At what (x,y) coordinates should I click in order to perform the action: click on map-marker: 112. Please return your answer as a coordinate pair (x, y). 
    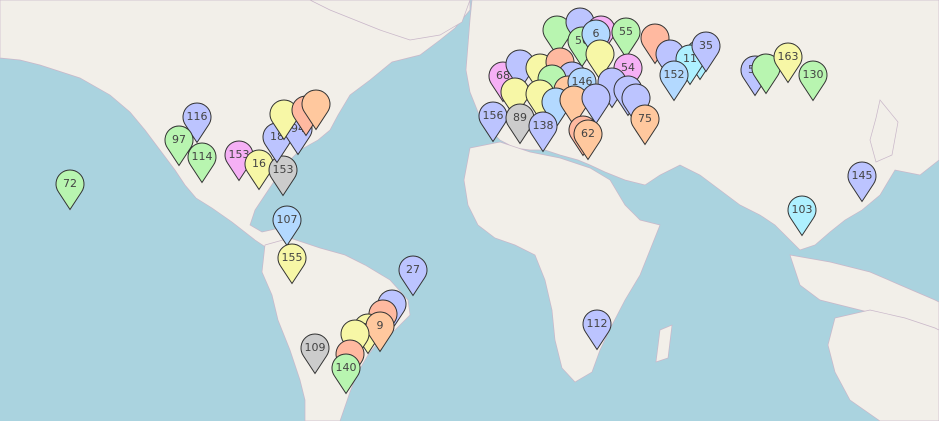
    Looking at the image, I should click on (597, 330).